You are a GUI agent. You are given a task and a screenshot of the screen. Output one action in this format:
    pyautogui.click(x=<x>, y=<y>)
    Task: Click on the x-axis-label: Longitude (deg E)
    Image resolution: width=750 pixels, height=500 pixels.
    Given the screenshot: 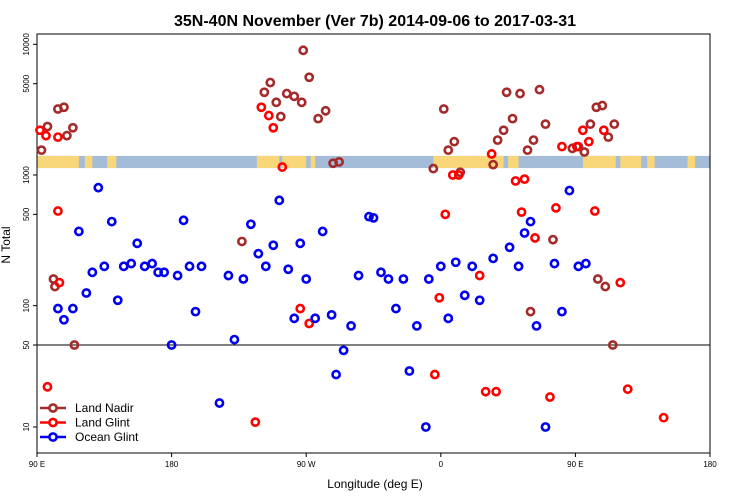 What is the action you would take?
    pyautogui.click(x=374, y=484)
    